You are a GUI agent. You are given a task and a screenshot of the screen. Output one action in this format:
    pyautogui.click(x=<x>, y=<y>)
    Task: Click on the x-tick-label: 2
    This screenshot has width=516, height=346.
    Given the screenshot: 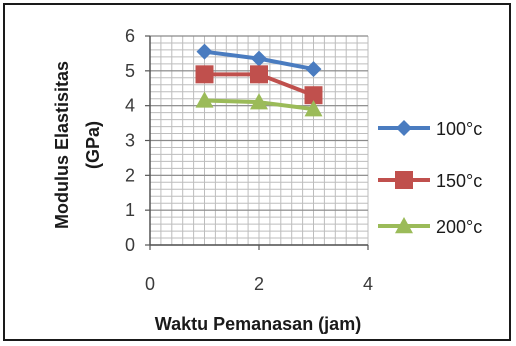 What is the action you would take?
    pyautogui.click(x=259, y=284)
    